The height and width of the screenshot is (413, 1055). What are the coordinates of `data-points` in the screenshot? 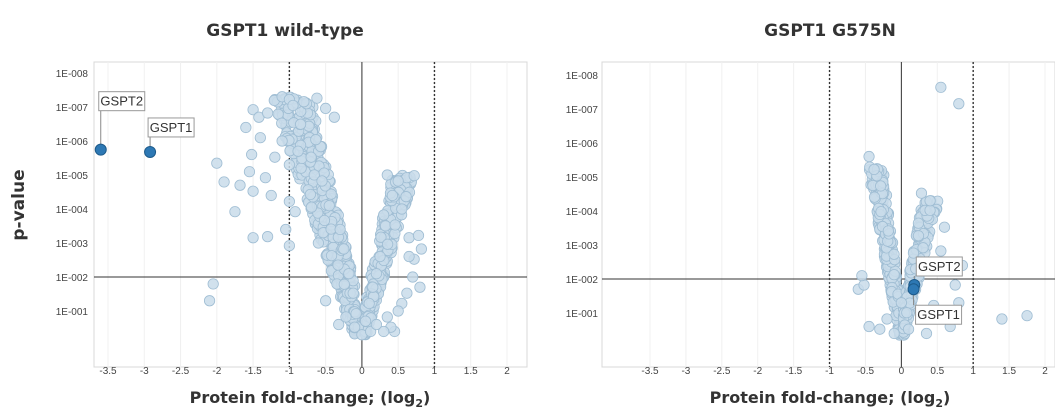 It's located at (315, 216).